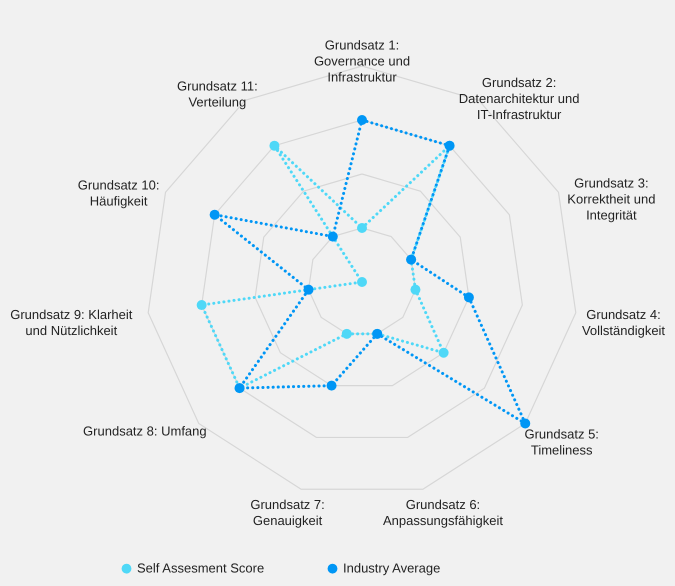  What do you see at coordinates (391, 568) in the screenshot?
I see `legend-label: Industry Average` at bounding box center [391, 568].